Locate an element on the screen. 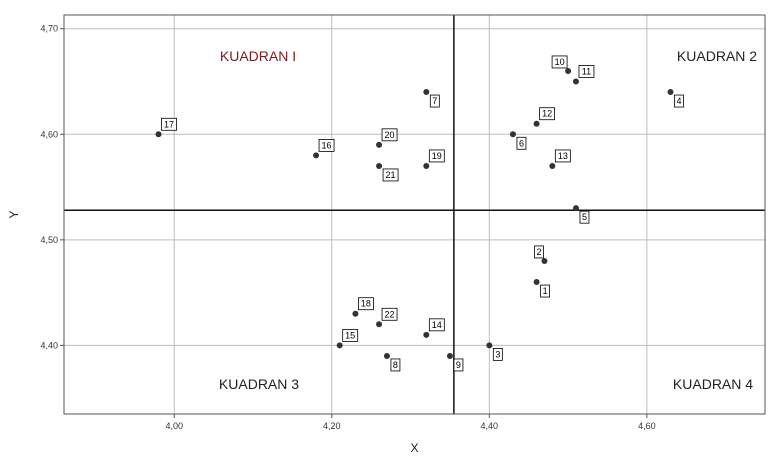  point-label-5: 5 is located at coordinates (584, 217).